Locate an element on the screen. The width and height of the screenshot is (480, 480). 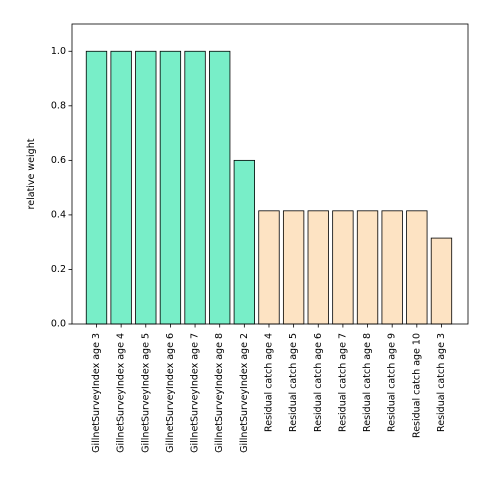
x-tick-label: Residual catch age 8 is located at coordinates (367, 382).